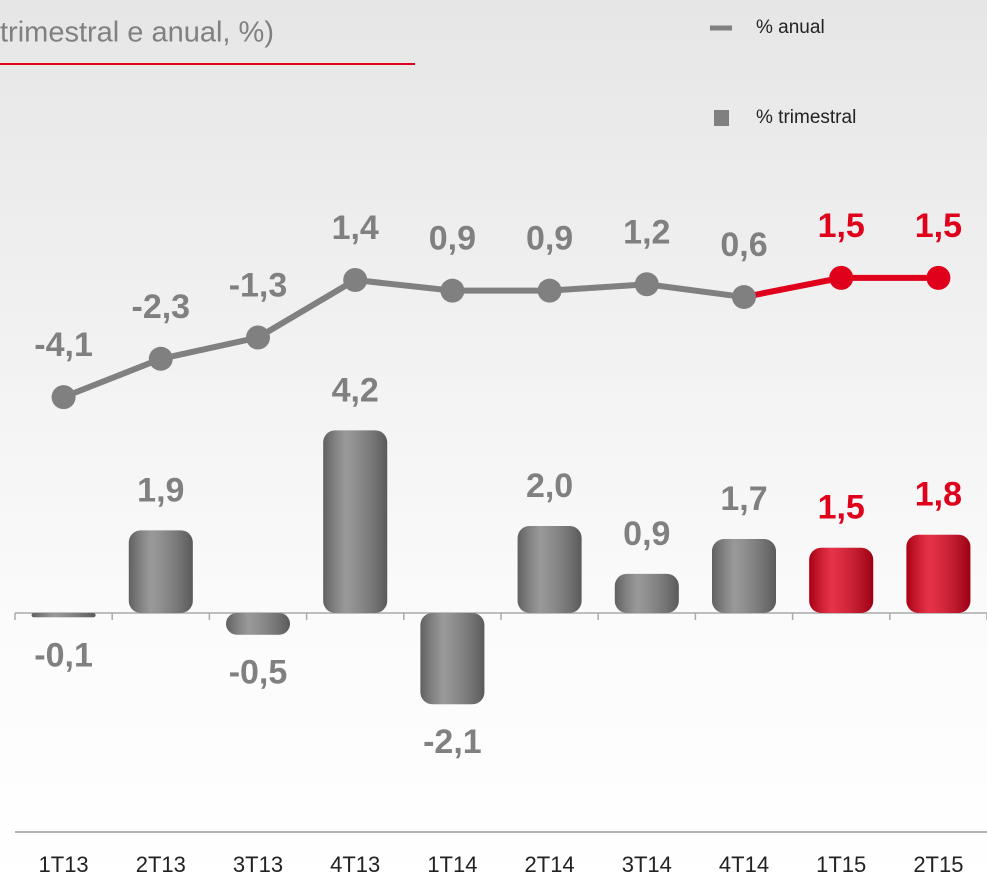 Image resolution: width=987 pixels, height=889 pixels. Describe the element at coordinates (63, 655) in the screenshot. I see `bar-value-label: -0,1` at that location.